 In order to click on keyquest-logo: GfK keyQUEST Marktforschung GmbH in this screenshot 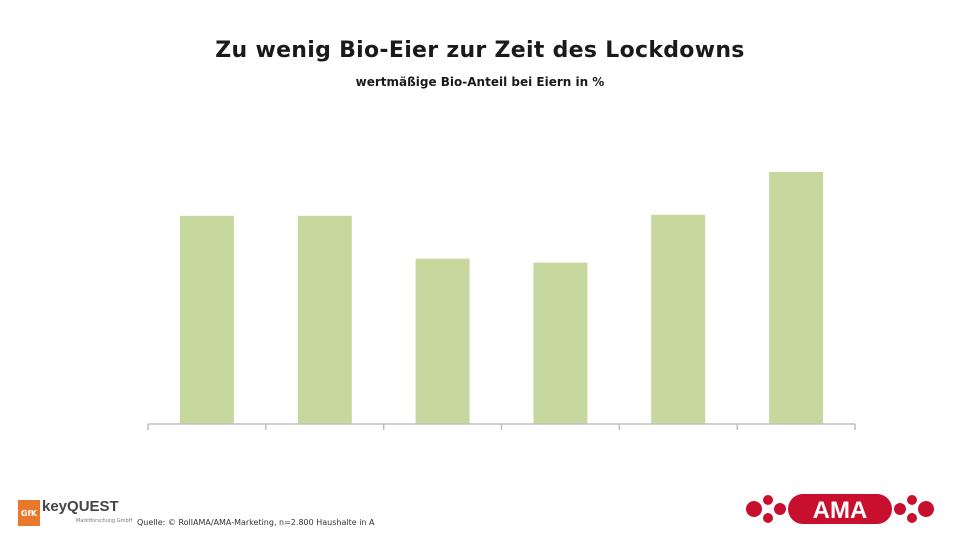, I will do `click(75, 512)`.